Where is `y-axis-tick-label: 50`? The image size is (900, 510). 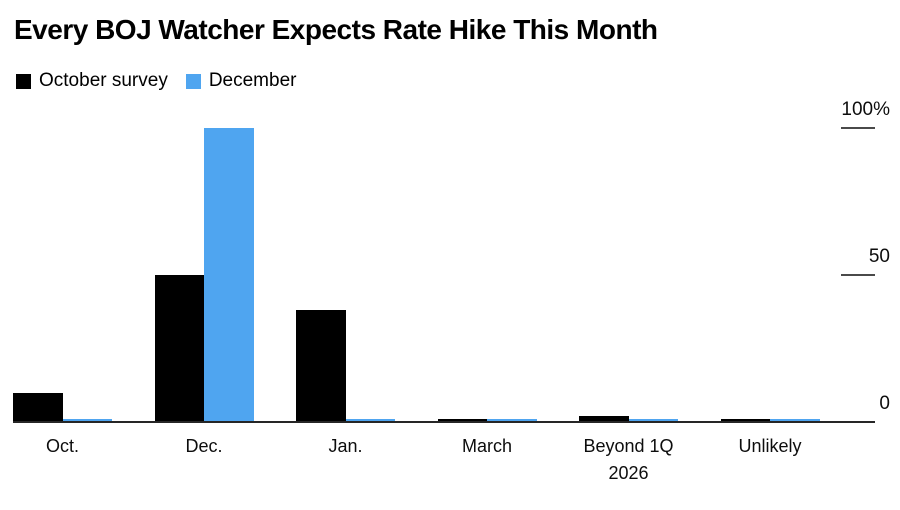 y-axis-tick-label: 50 is located at coordinates (879, 256).